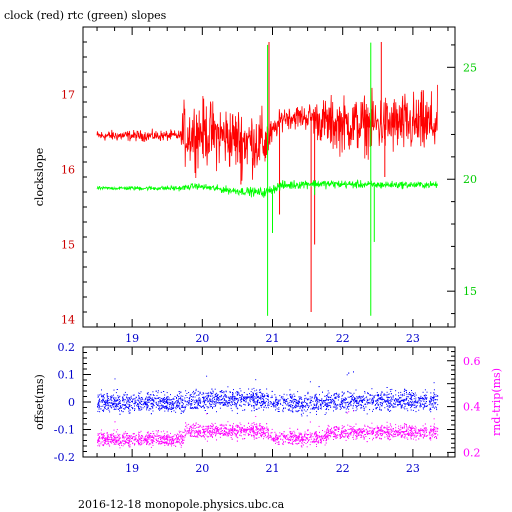 The height and width of the screenshot is (512, 512). Describe the element at coordinates (71, 402) in the screenshot. I see `y-tick-label: 0` at that location.